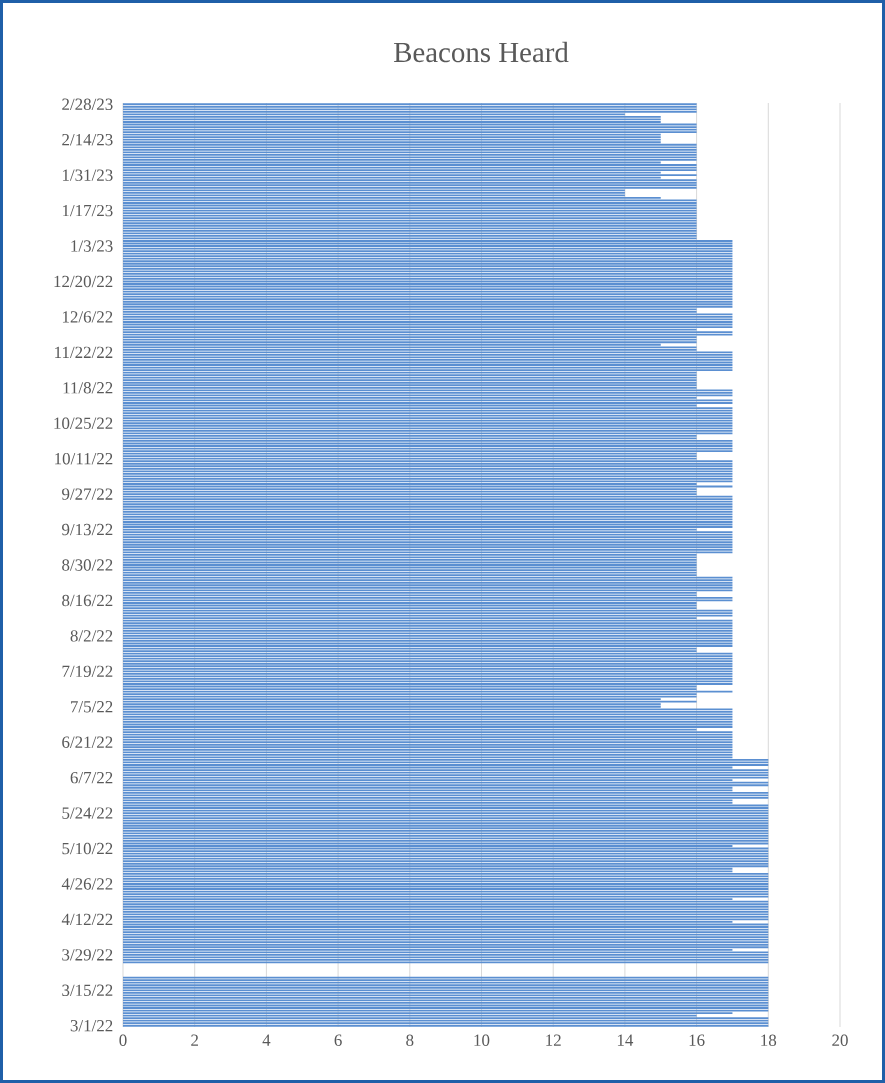  I want to click on y-tick-label: 3/29/22, so click(87, 955).